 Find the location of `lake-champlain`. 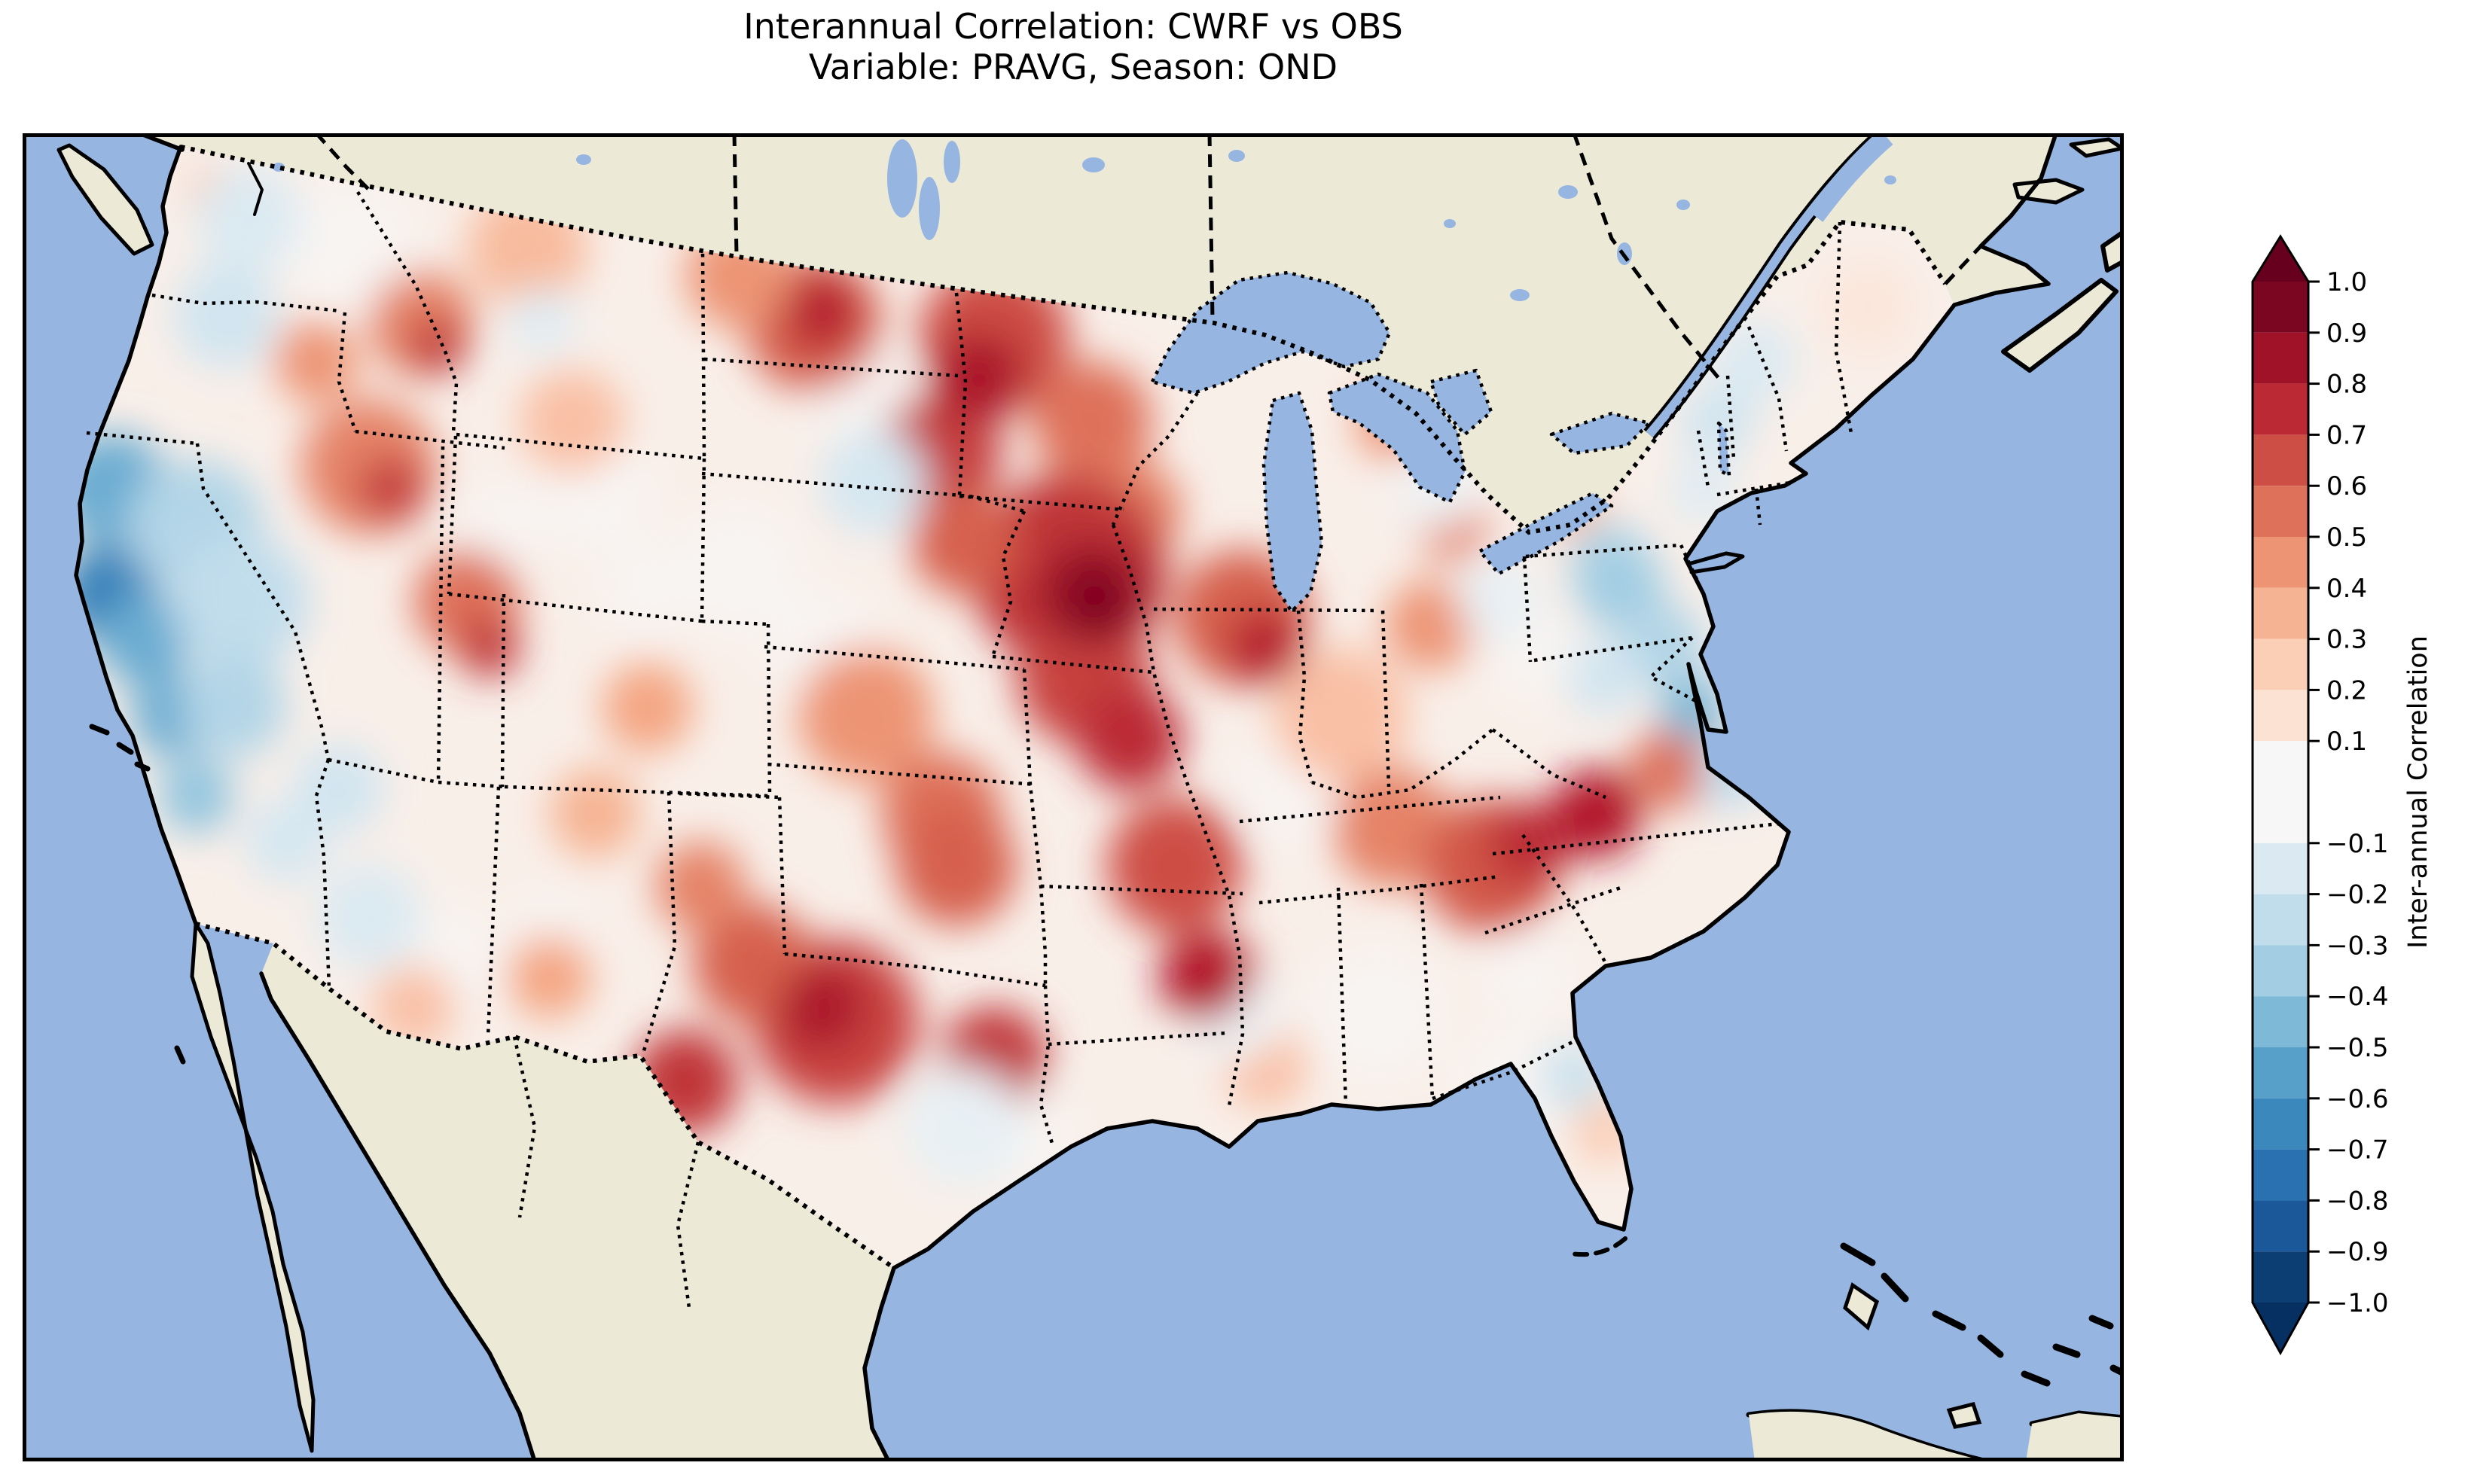

lake-champlain is located at coordinates (1723, 449).